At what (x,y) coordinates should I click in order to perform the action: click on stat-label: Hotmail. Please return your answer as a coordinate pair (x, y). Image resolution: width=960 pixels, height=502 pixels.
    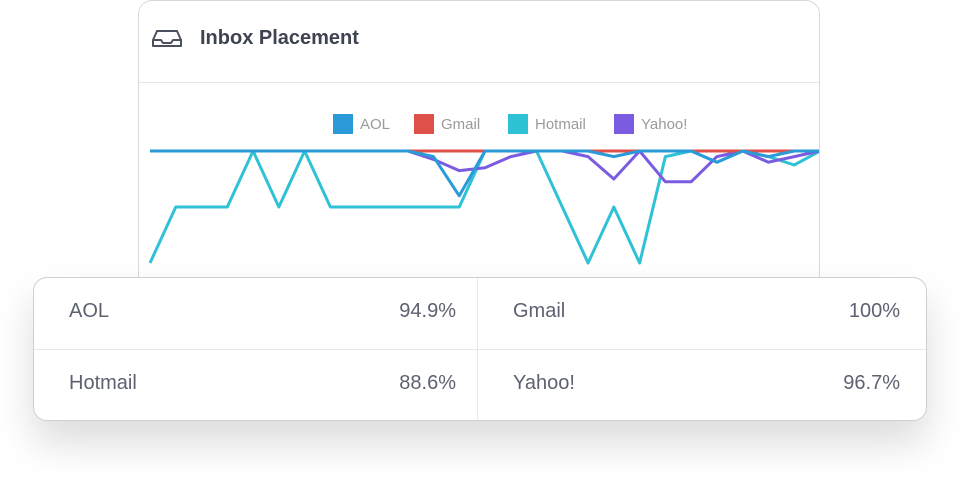
    Looking at the image, I should click on (103, 383).